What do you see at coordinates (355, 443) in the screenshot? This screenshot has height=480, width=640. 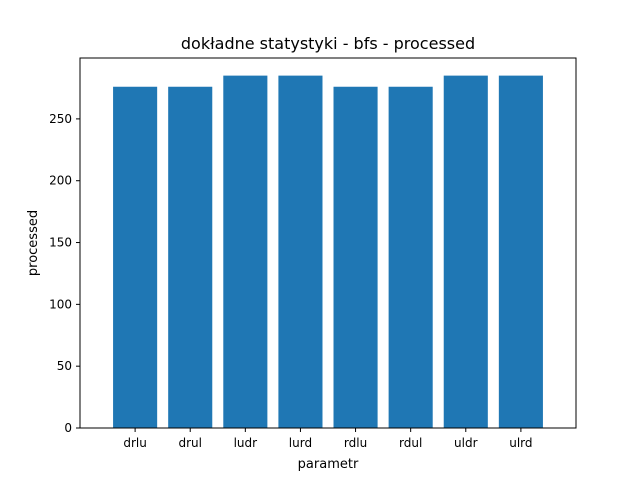 I see `x-tick-label: rdlu` at bounding box center [355, 443].